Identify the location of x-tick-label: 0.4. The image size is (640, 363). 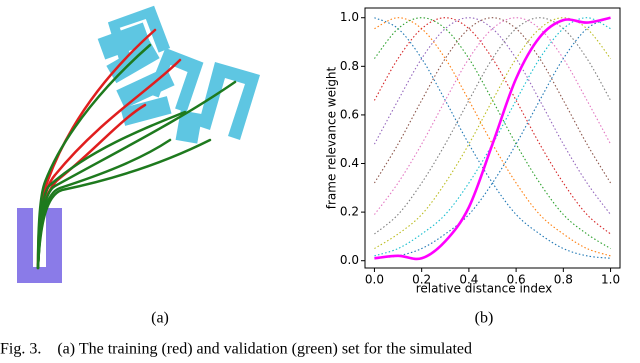
(468, 280).